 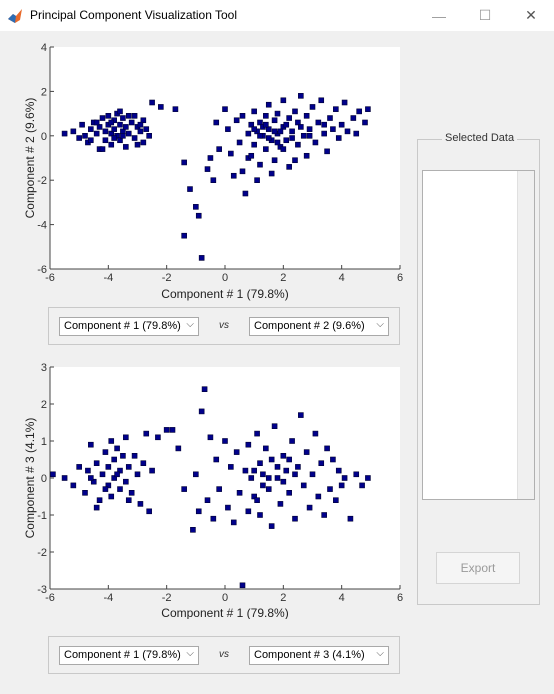 I want to click on close-button: ✕, so click(x=531, y=15).